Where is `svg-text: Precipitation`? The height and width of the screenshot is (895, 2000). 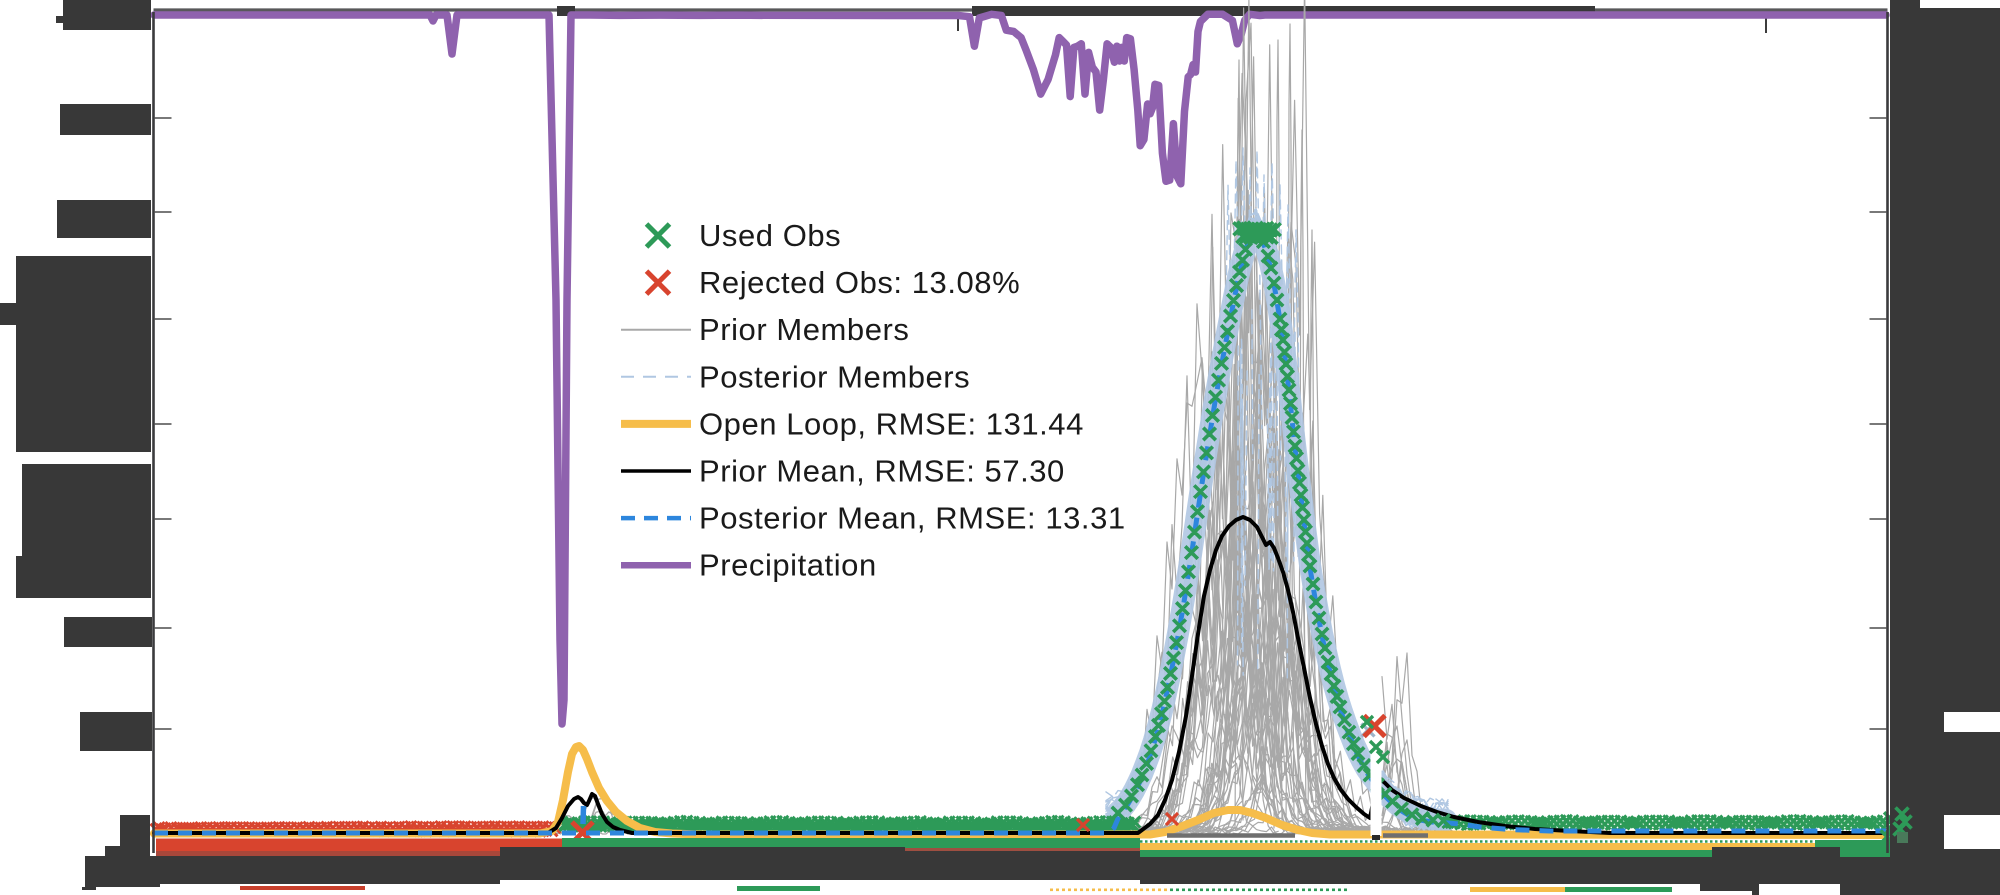
svg-text: Precipitation is located at coordinates (788, 565).